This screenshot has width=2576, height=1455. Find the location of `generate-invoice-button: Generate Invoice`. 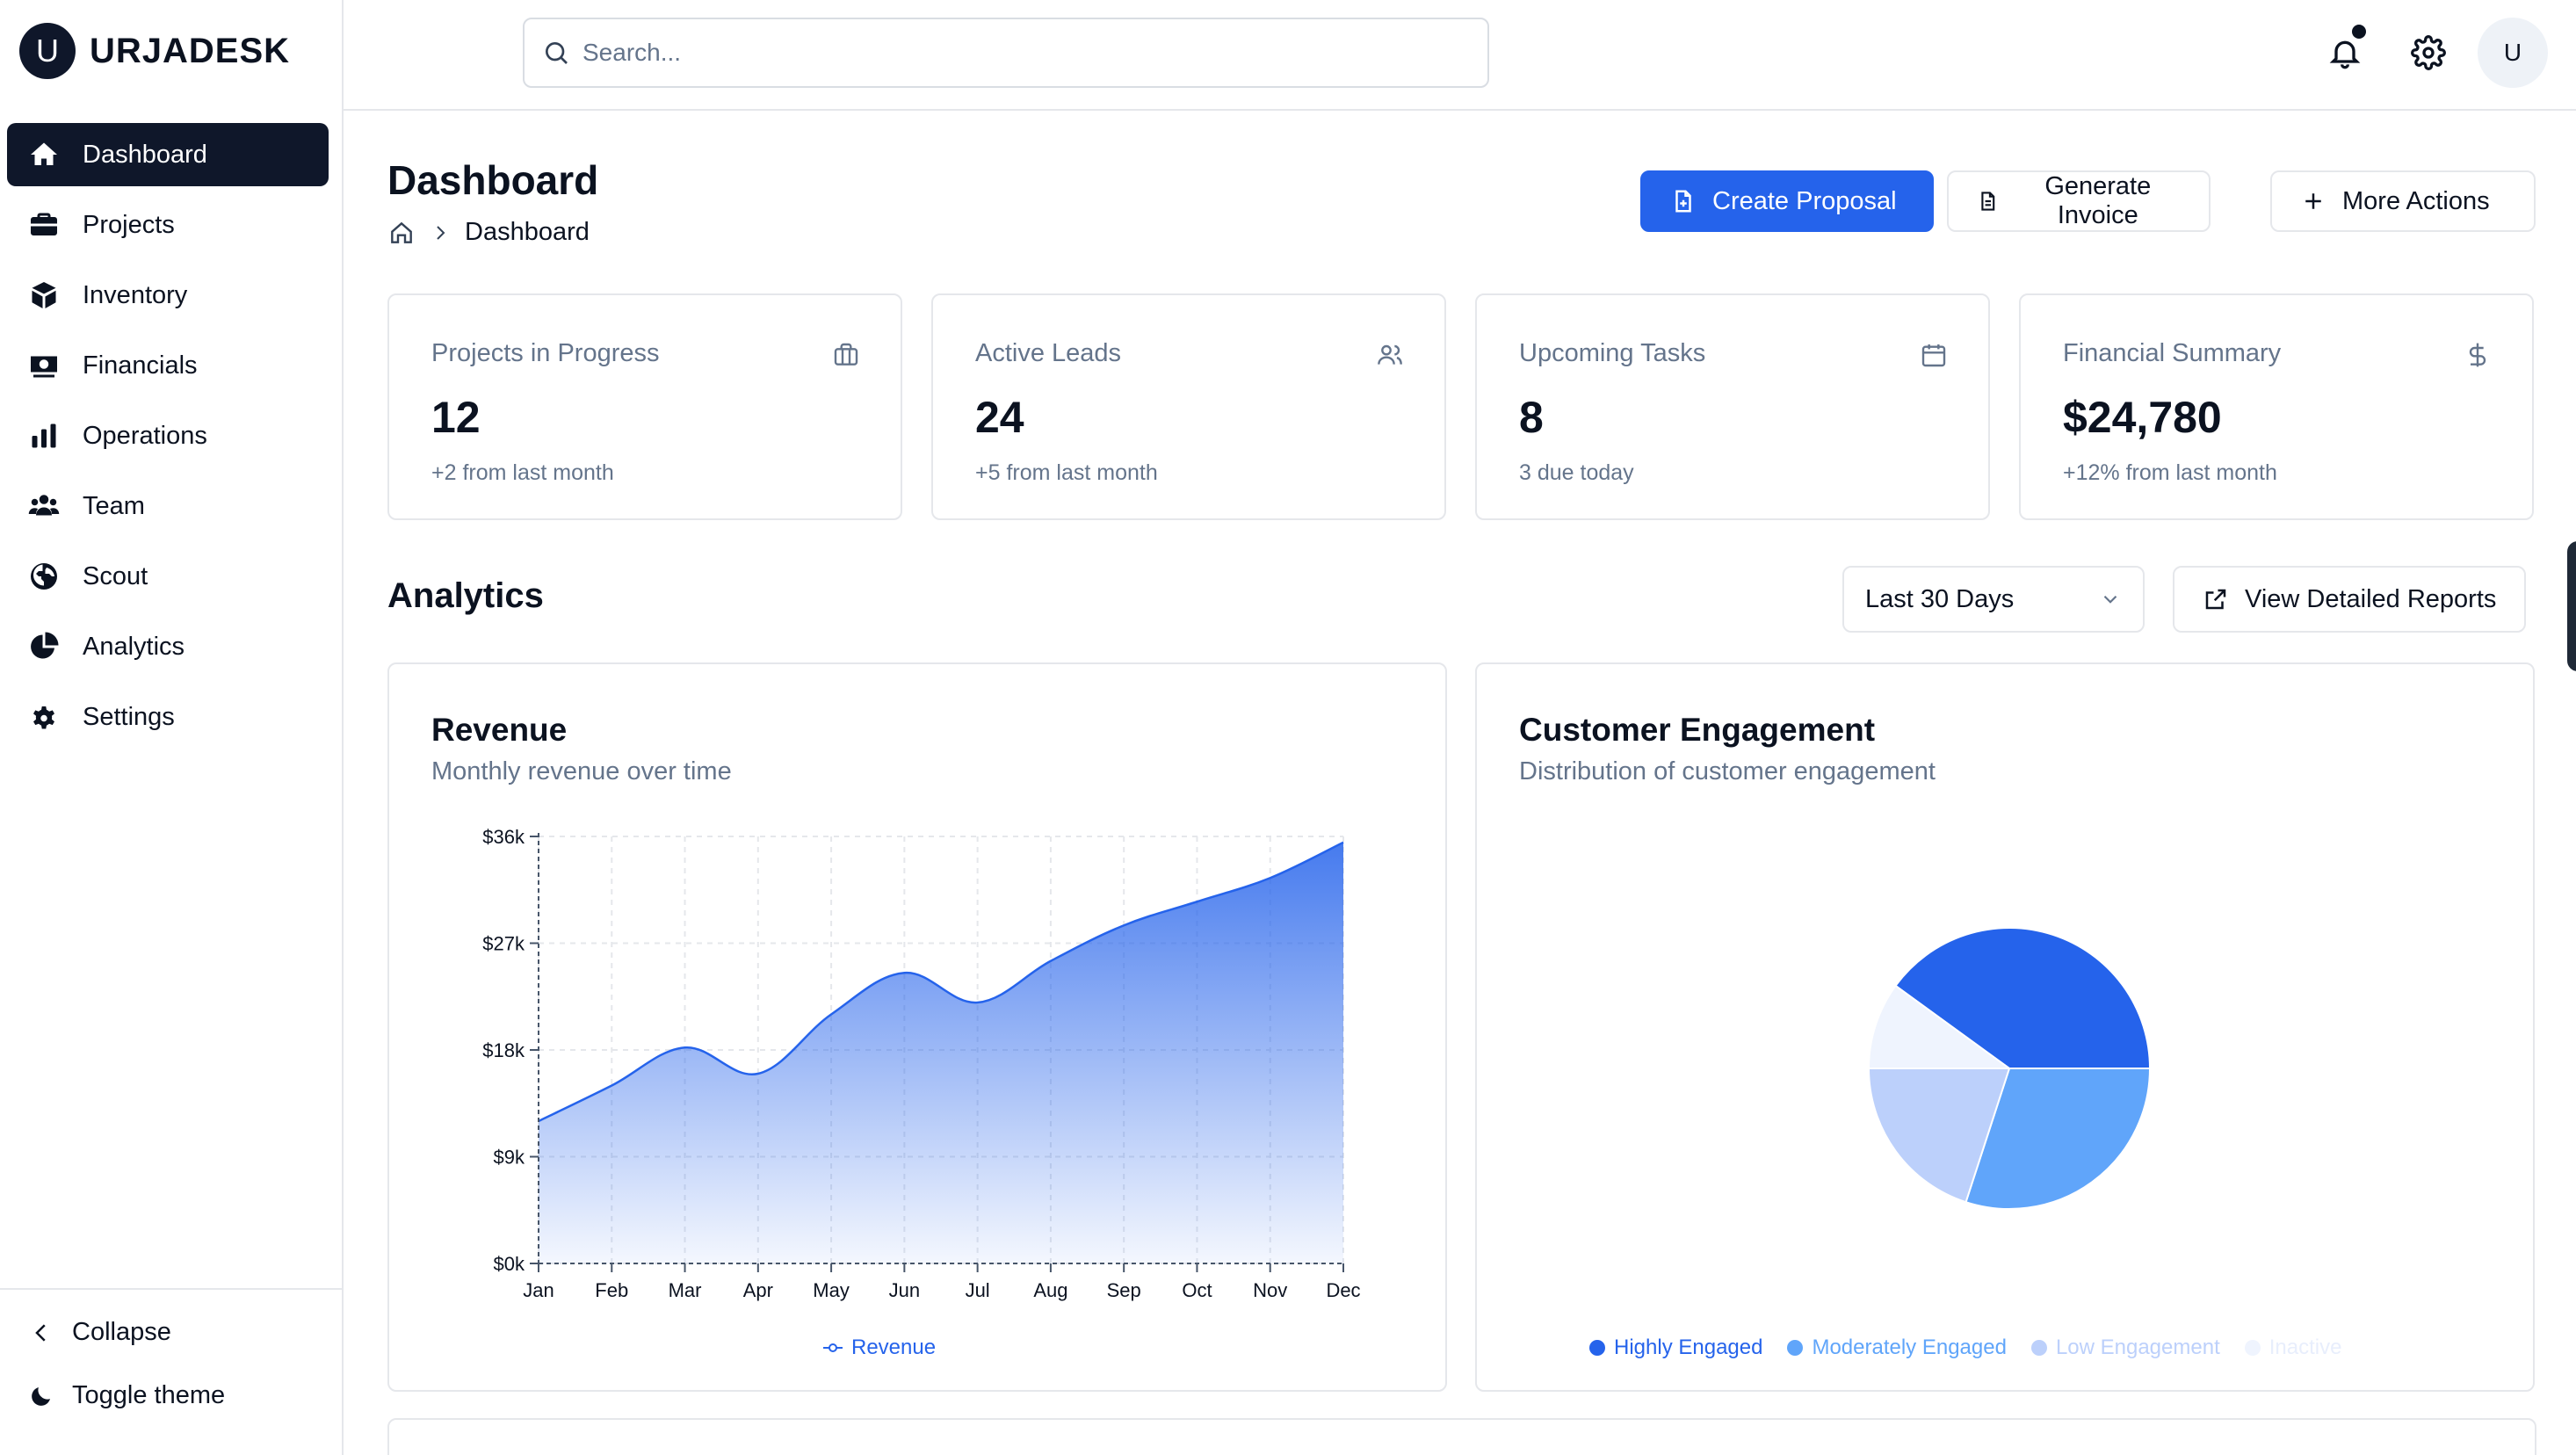

generate-invoice-button: Generate Invoice is located at coordinates (2079, 201).